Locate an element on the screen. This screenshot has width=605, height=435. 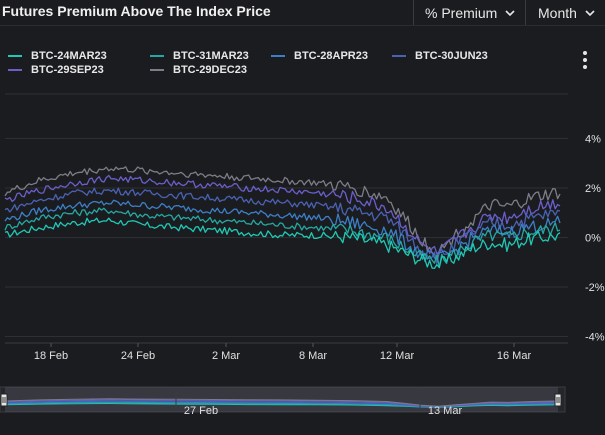
period-dropdown: Month is located at coordinates (565, 12).